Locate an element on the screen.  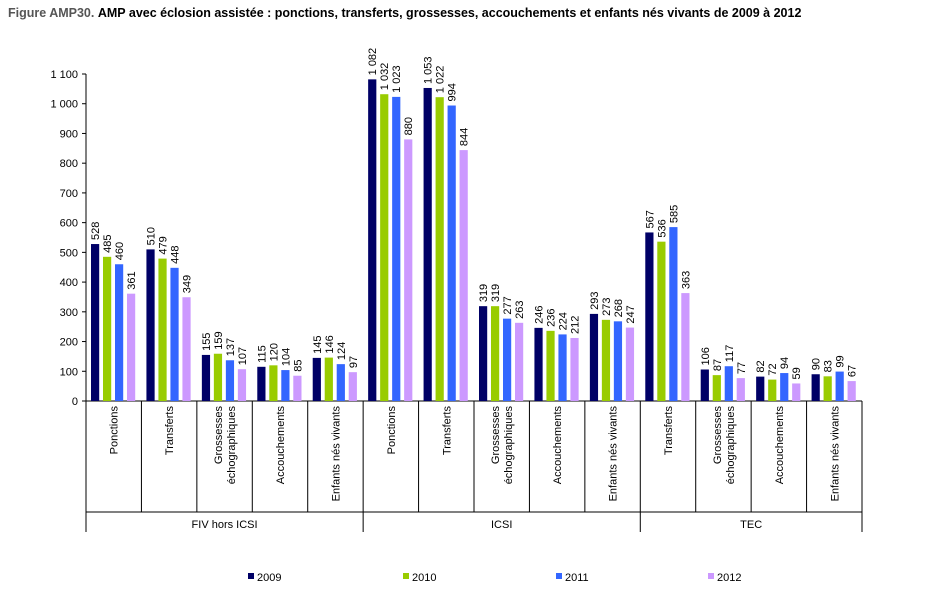
data-label: 994 is located at coordinates (453, 92).